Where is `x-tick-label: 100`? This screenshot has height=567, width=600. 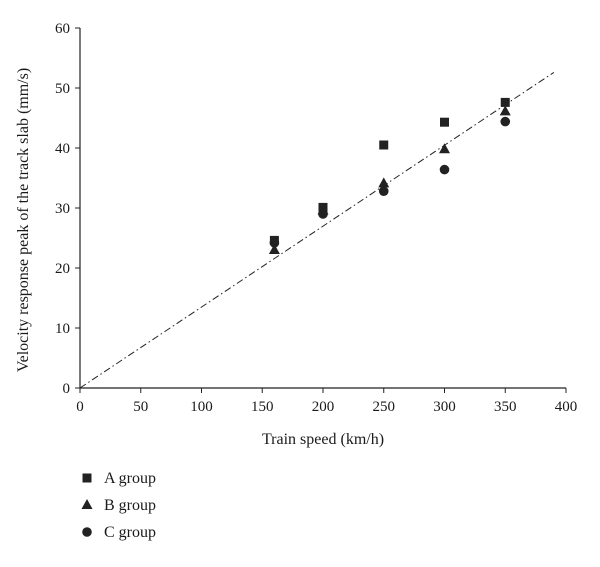
x-tick-label: 100 is located at coordinates (201, 407).